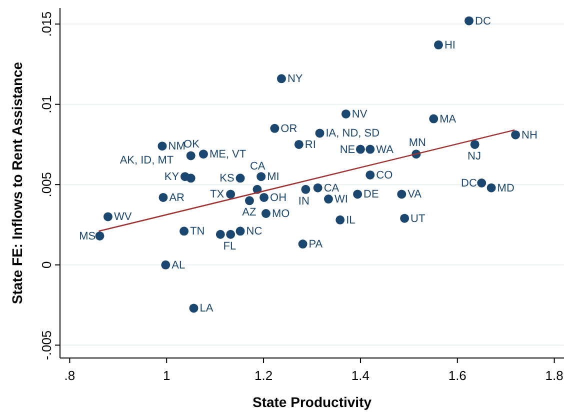 This screenshot has height=414, width=573. Describe the element at coordinates (316, 244) in the screenshot. I see `data-label: PA` at that location.